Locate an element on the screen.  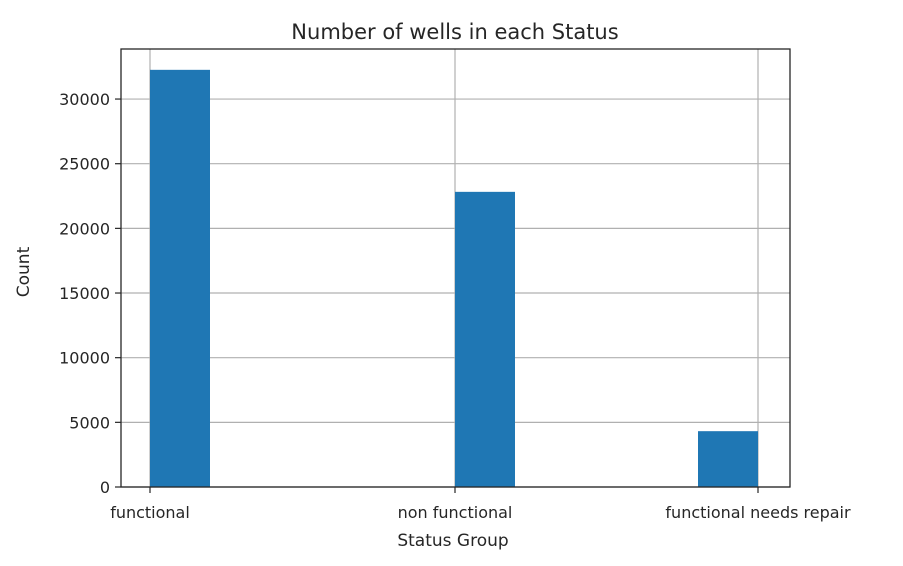
x-axis-label: Status Group is located at coordinates (452, 541).